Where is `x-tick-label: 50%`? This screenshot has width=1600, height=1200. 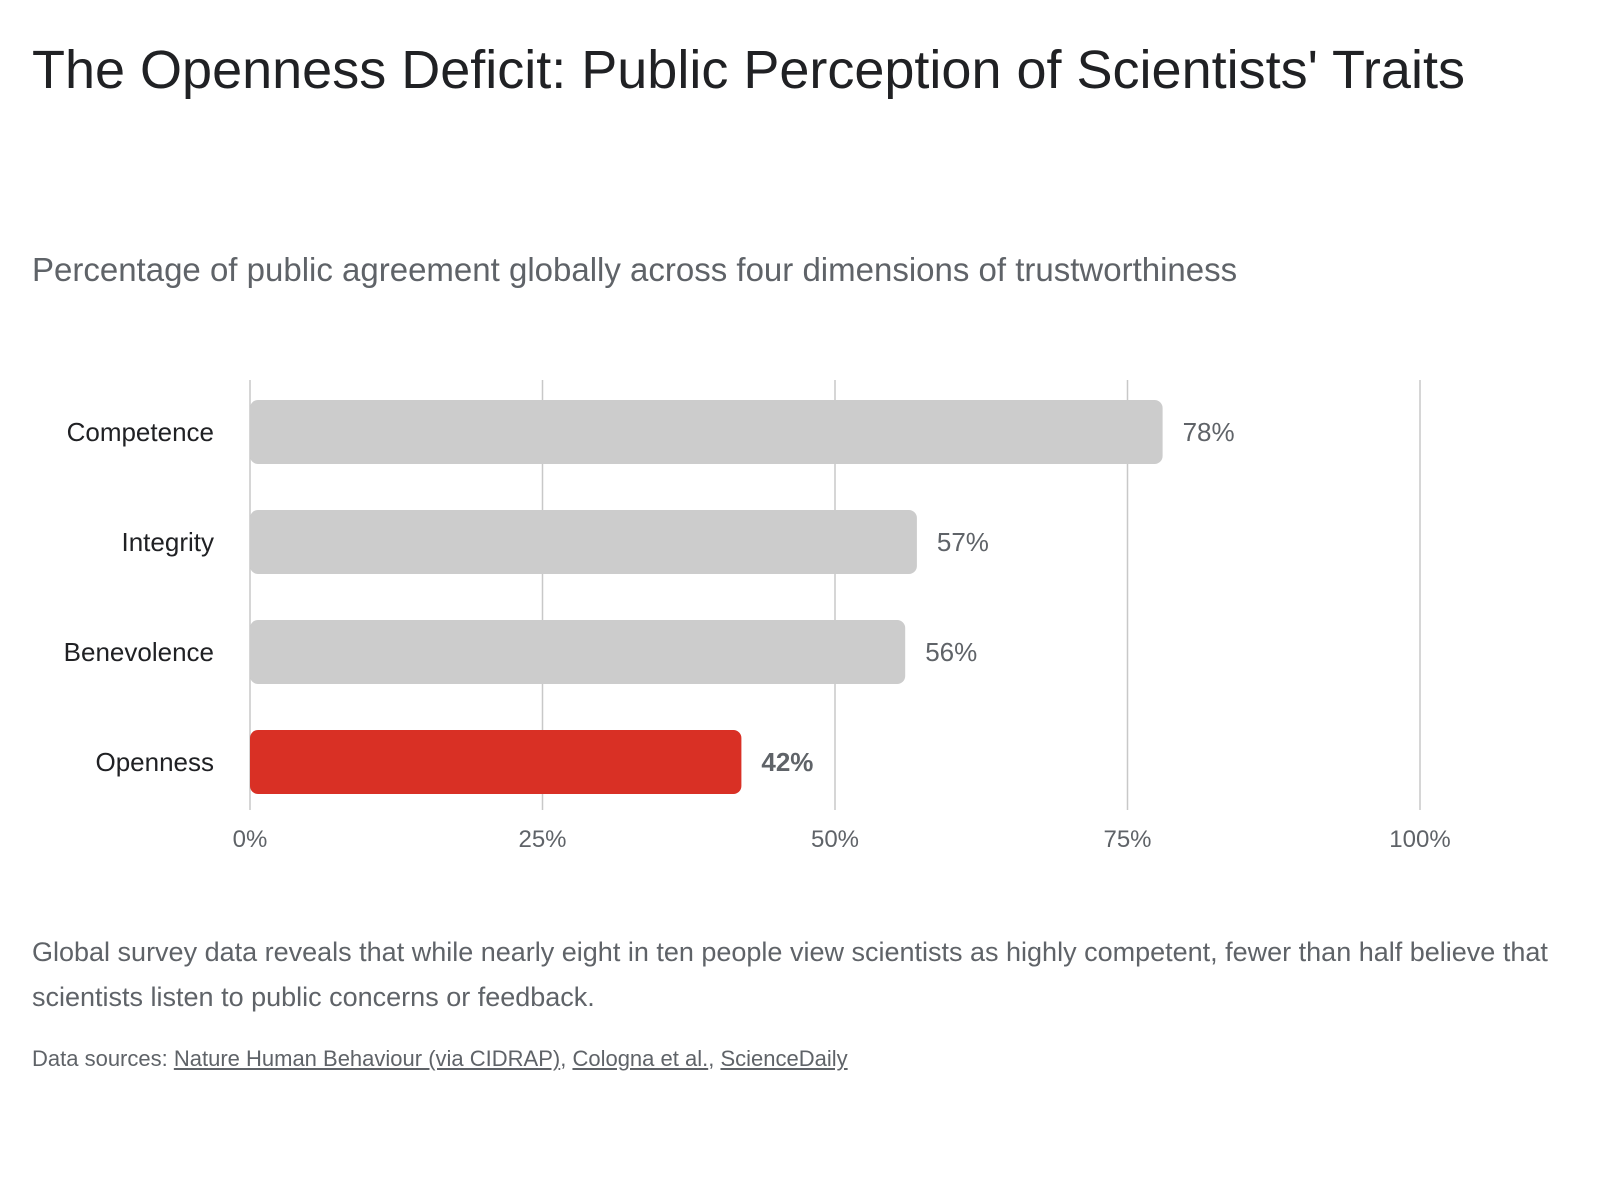
x-tick-label: 50% is located at coordinates (835, 839).